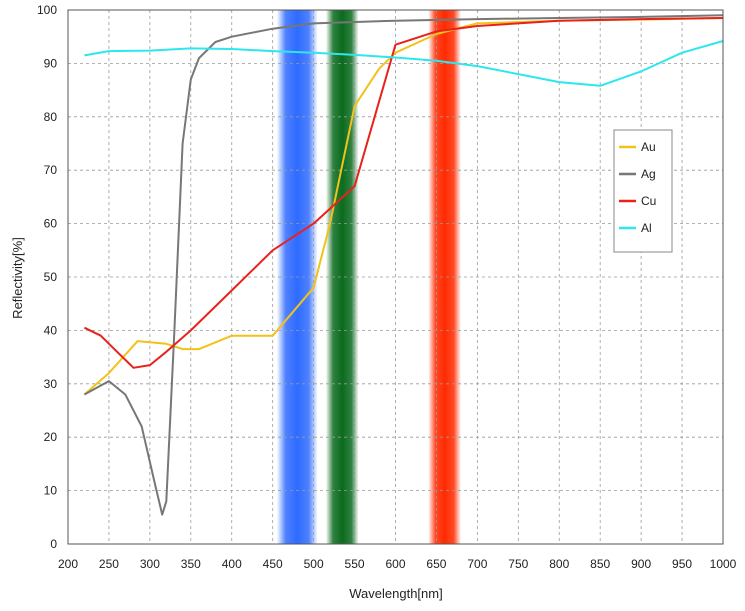  I want to click on x-tick-label: 350, so click(191, 564).